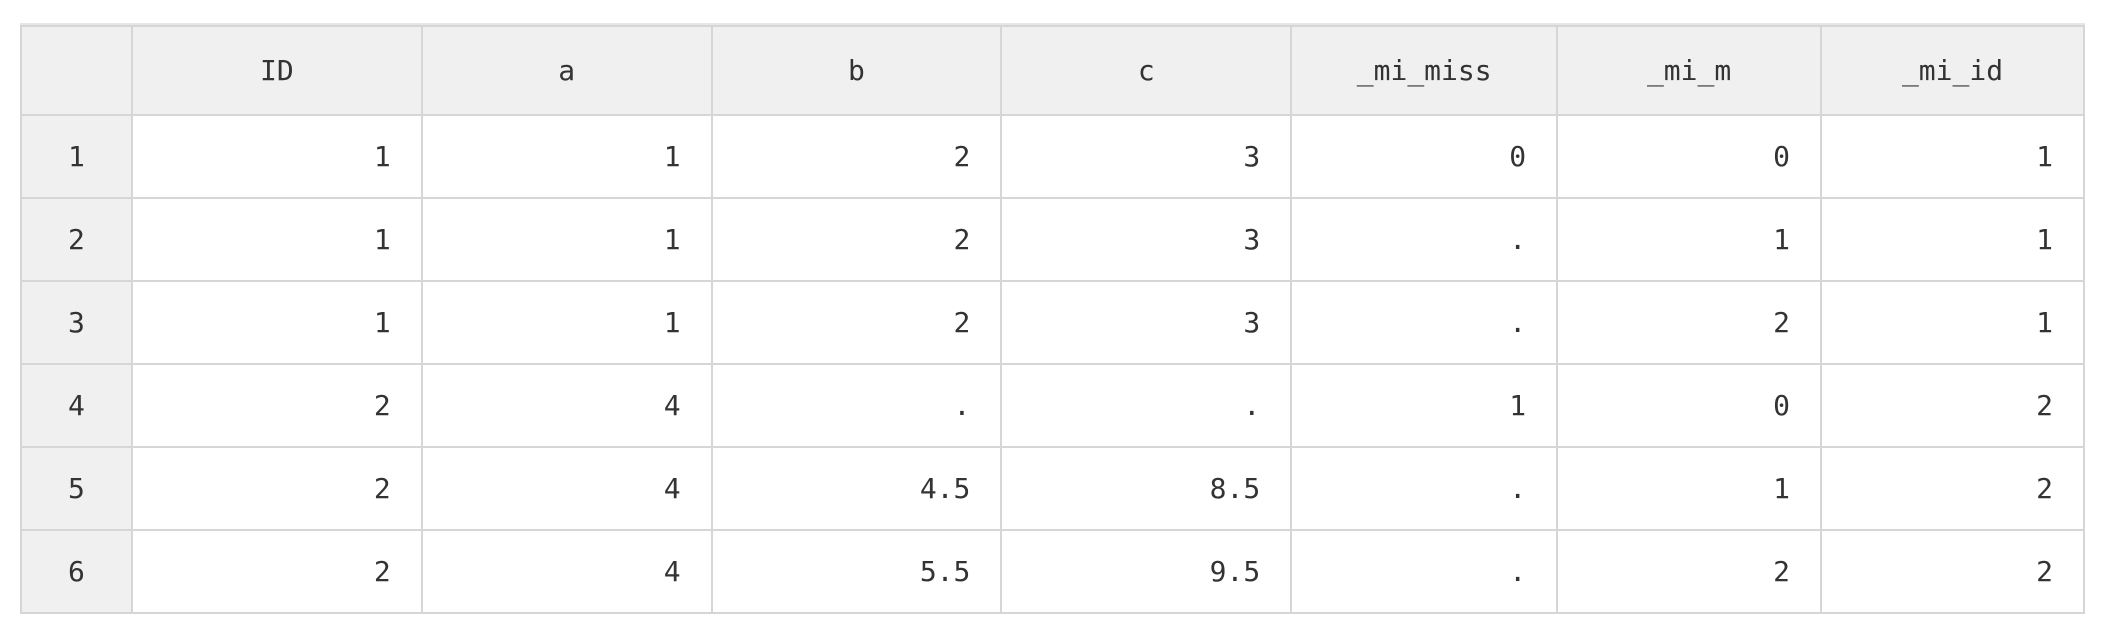  Describe the element at coordinates (1146, 571) in the screenshot. I see `cell: 9.5` at that location.